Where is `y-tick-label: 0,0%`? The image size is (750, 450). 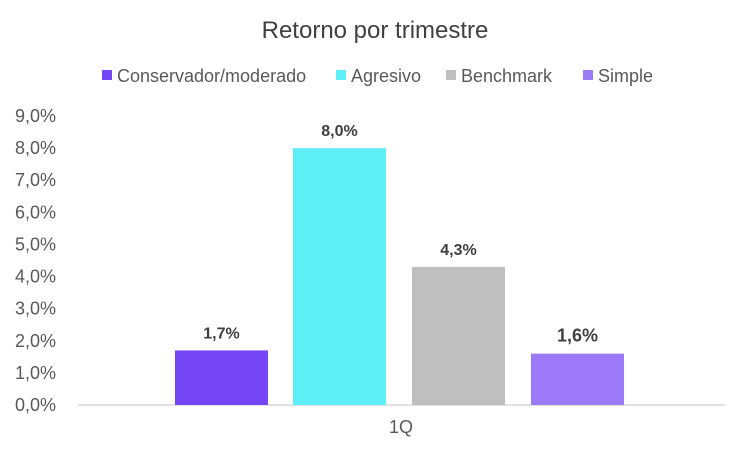
y-tick-label: 0,0% is located at coordinates (35, 405).